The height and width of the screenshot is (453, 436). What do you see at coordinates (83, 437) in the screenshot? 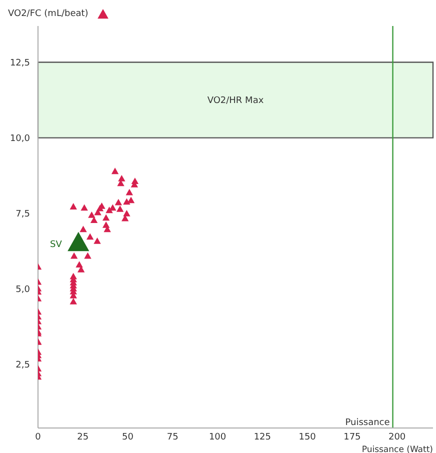
I see `x-tick-label: 25` at bounding box center [83, 437].